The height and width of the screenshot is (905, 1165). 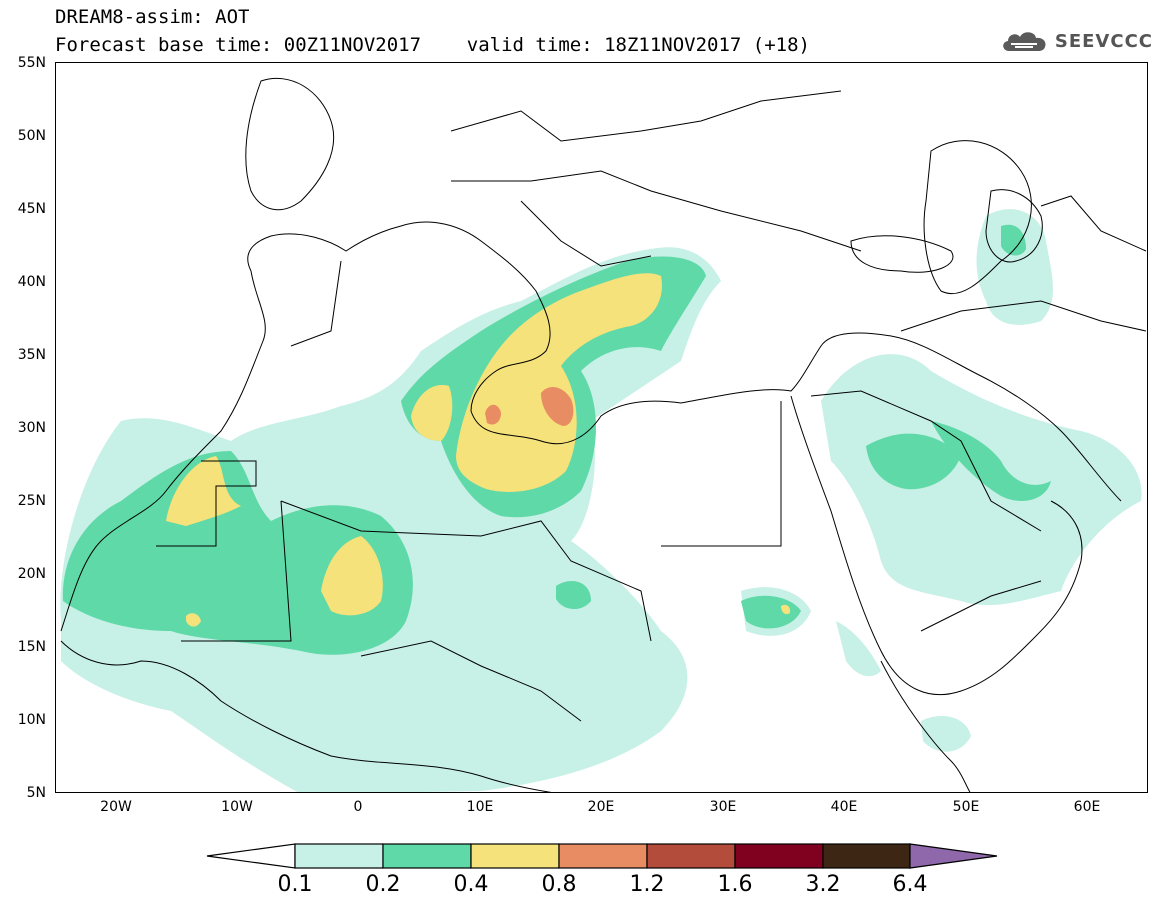 I want to click on lon-label: 40E, so click(x=844, y=807).